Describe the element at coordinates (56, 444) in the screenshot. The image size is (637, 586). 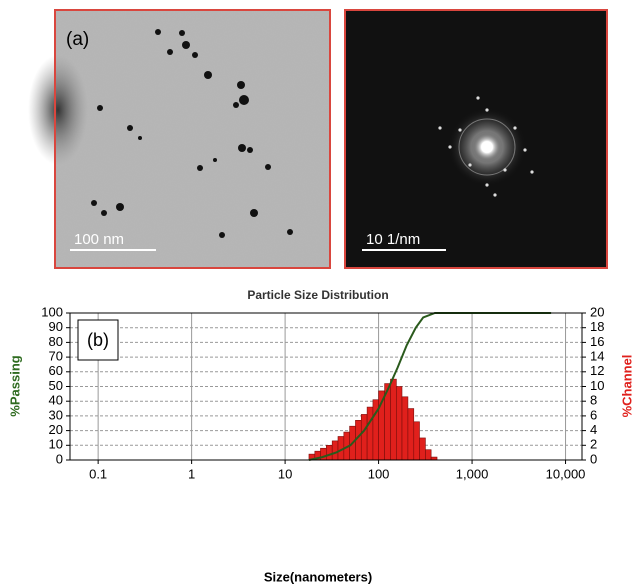
I see `y-tick-label: 10` at that location.